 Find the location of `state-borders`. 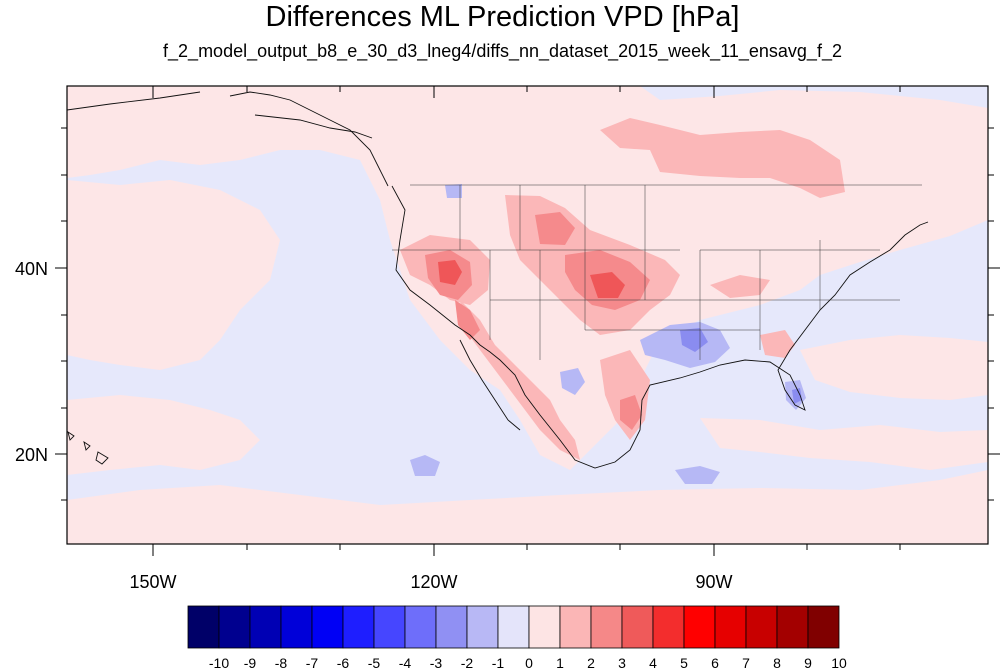

state-borders is located at coordinates (657, 272).